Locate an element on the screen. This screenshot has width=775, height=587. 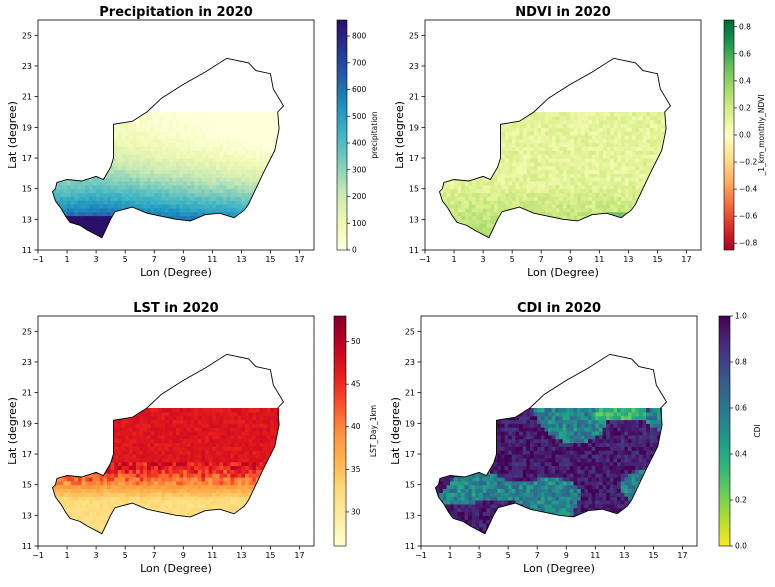
colorbar-tick-label: 200 is located at coordinates (359, 196).